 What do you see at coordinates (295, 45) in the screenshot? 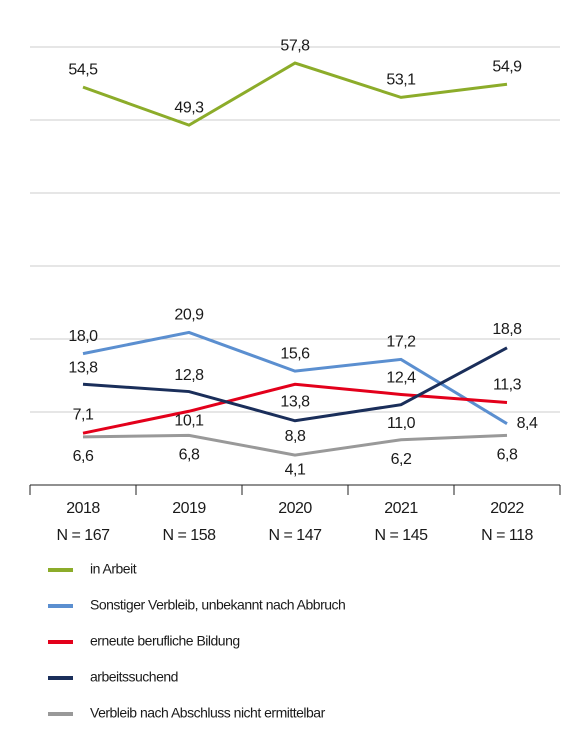
I see `data-label: 57,8` at bounding box center [295, 45].